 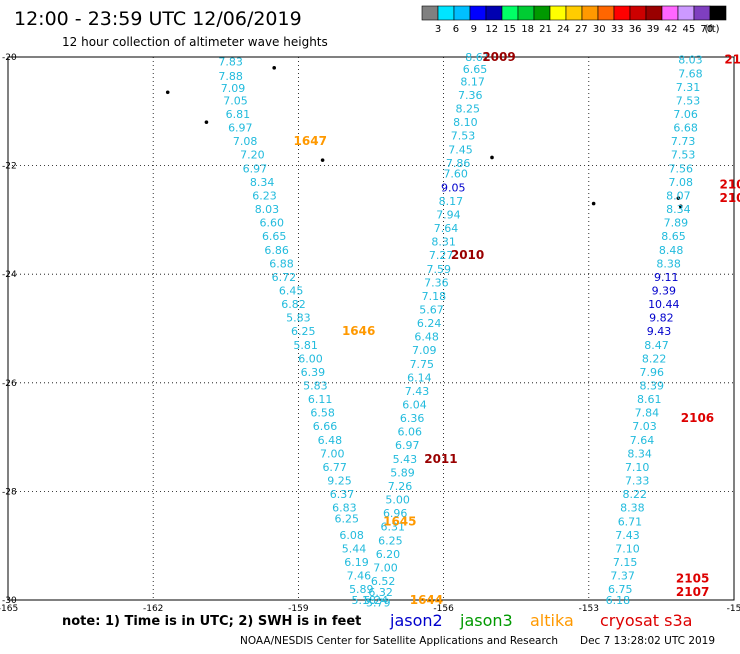 What do you see at coordinates (298, 609) in the screenshot?
I see `x-tick-label: -159` at bounding box center [298, 609].